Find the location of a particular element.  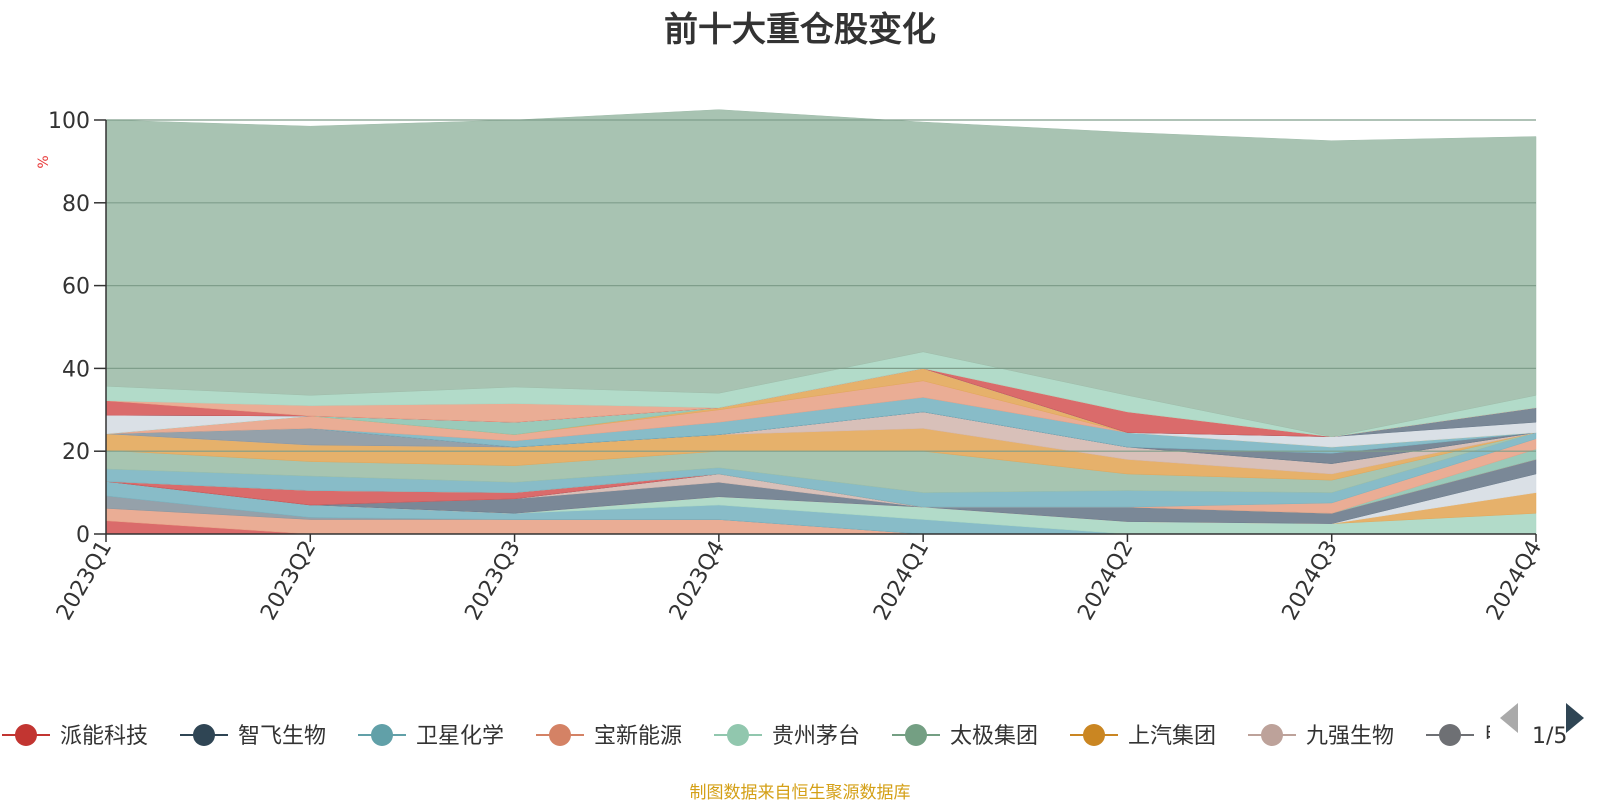

legend: 派能科技 智飞生物 卫星化学 宝新能源 贵州茅台 太极集团 上汽集团 九强生物 甲 is located at coordinates (754, 736).